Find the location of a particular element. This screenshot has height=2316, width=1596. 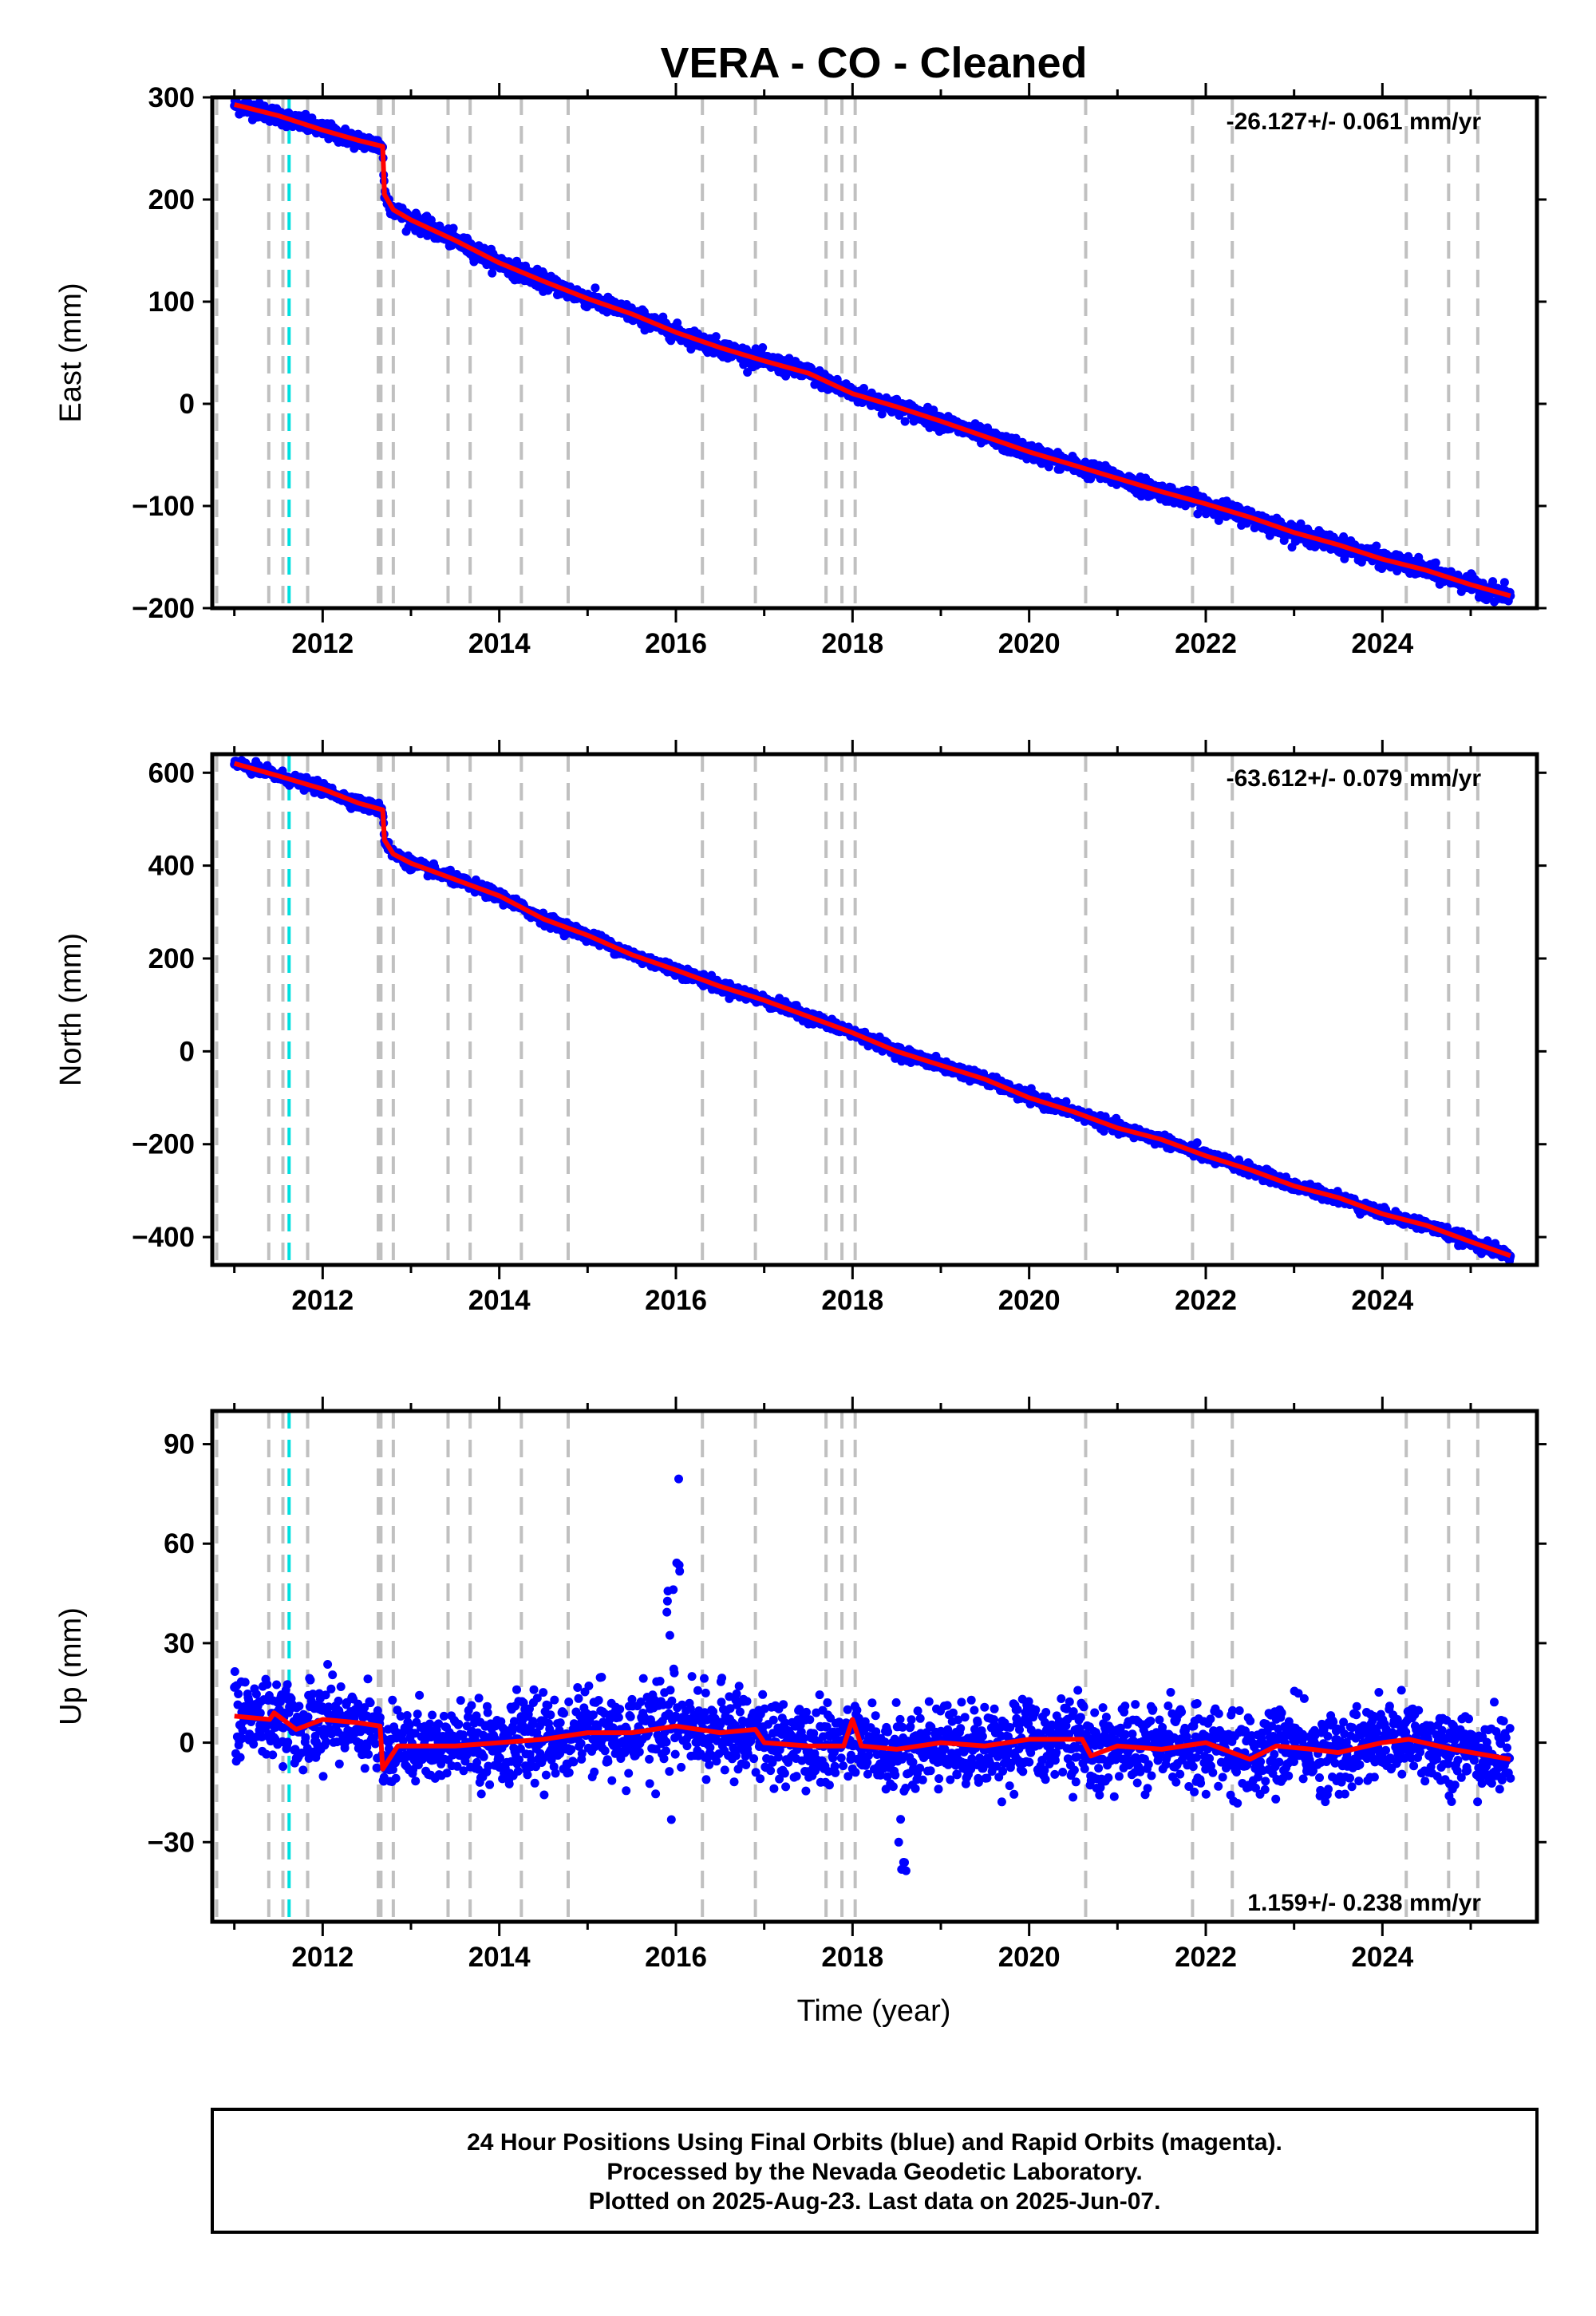

east-x-tick-label: 2016 is located at coordinates (676, 643).